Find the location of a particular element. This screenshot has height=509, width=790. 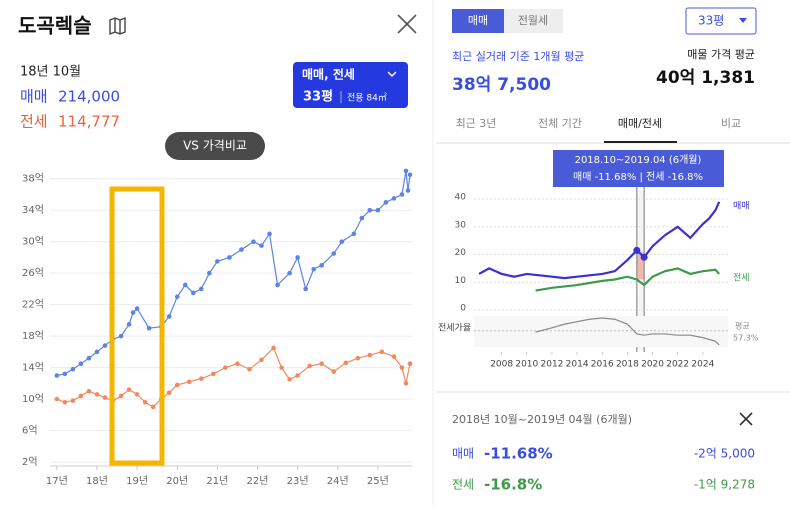

compare-label: VS 가격비교 is located at coordinates (215, 146).